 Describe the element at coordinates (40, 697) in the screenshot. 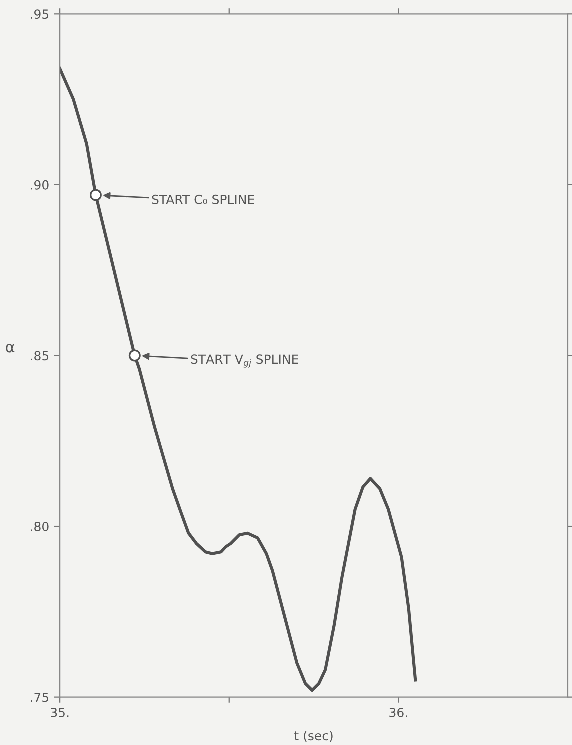

I see `y-tick-label: .75` at that location.